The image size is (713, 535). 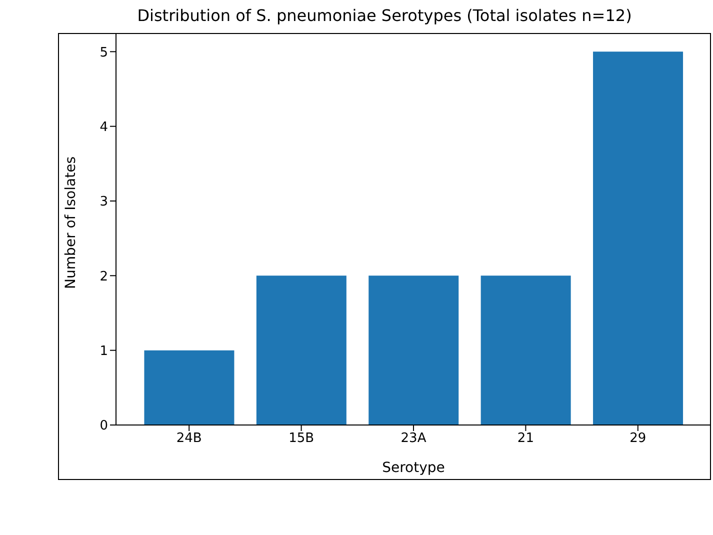 I want to click on y-tick-label: 5, so click(x=104, y=52).